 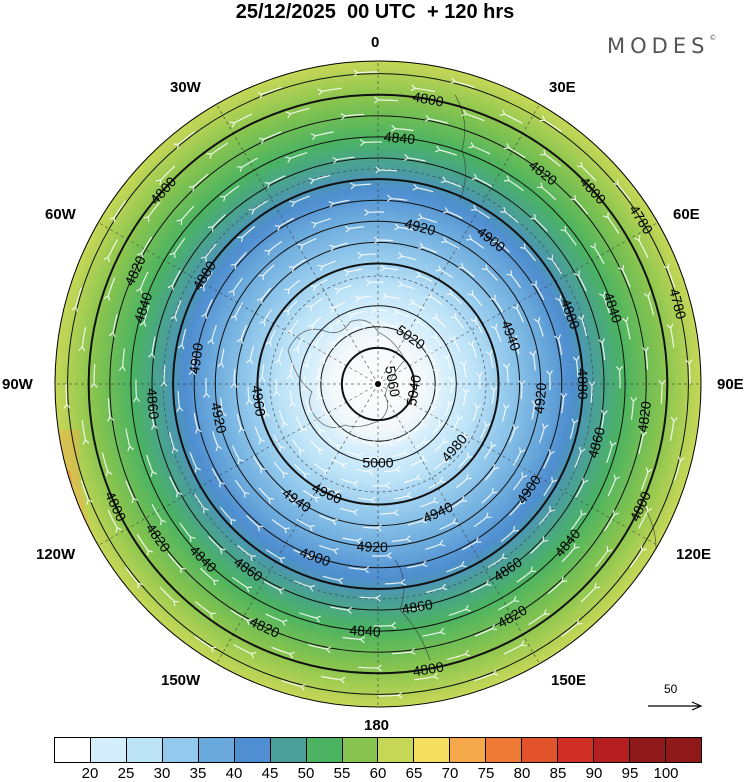 What do you see at coordinates (153, 403) in the screenshot?
I see `contour-label: 4860` at bounding box center [153, 403].